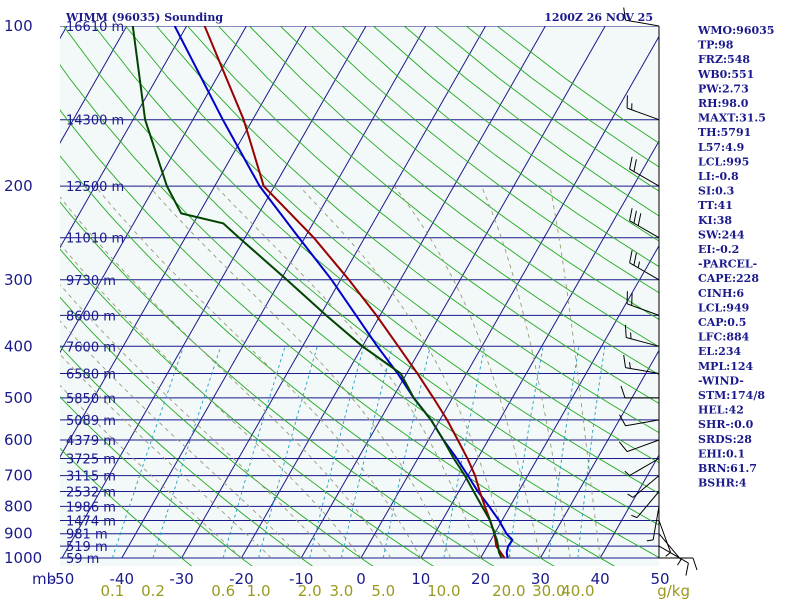 The width and height of the screenshot is (800, 600). Describe the element at coordinates (721, 293) in the screenshot. I see `stat-text: CINH:6` at that location.